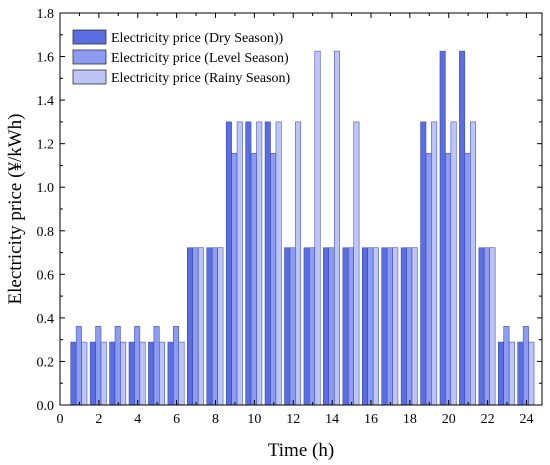 The width and height of the screenshot is (550, 465). What do you see at coordinates (254, 419) in the screenshot?
I see `x-tick-label: 10` at bounding box center [254, 419].